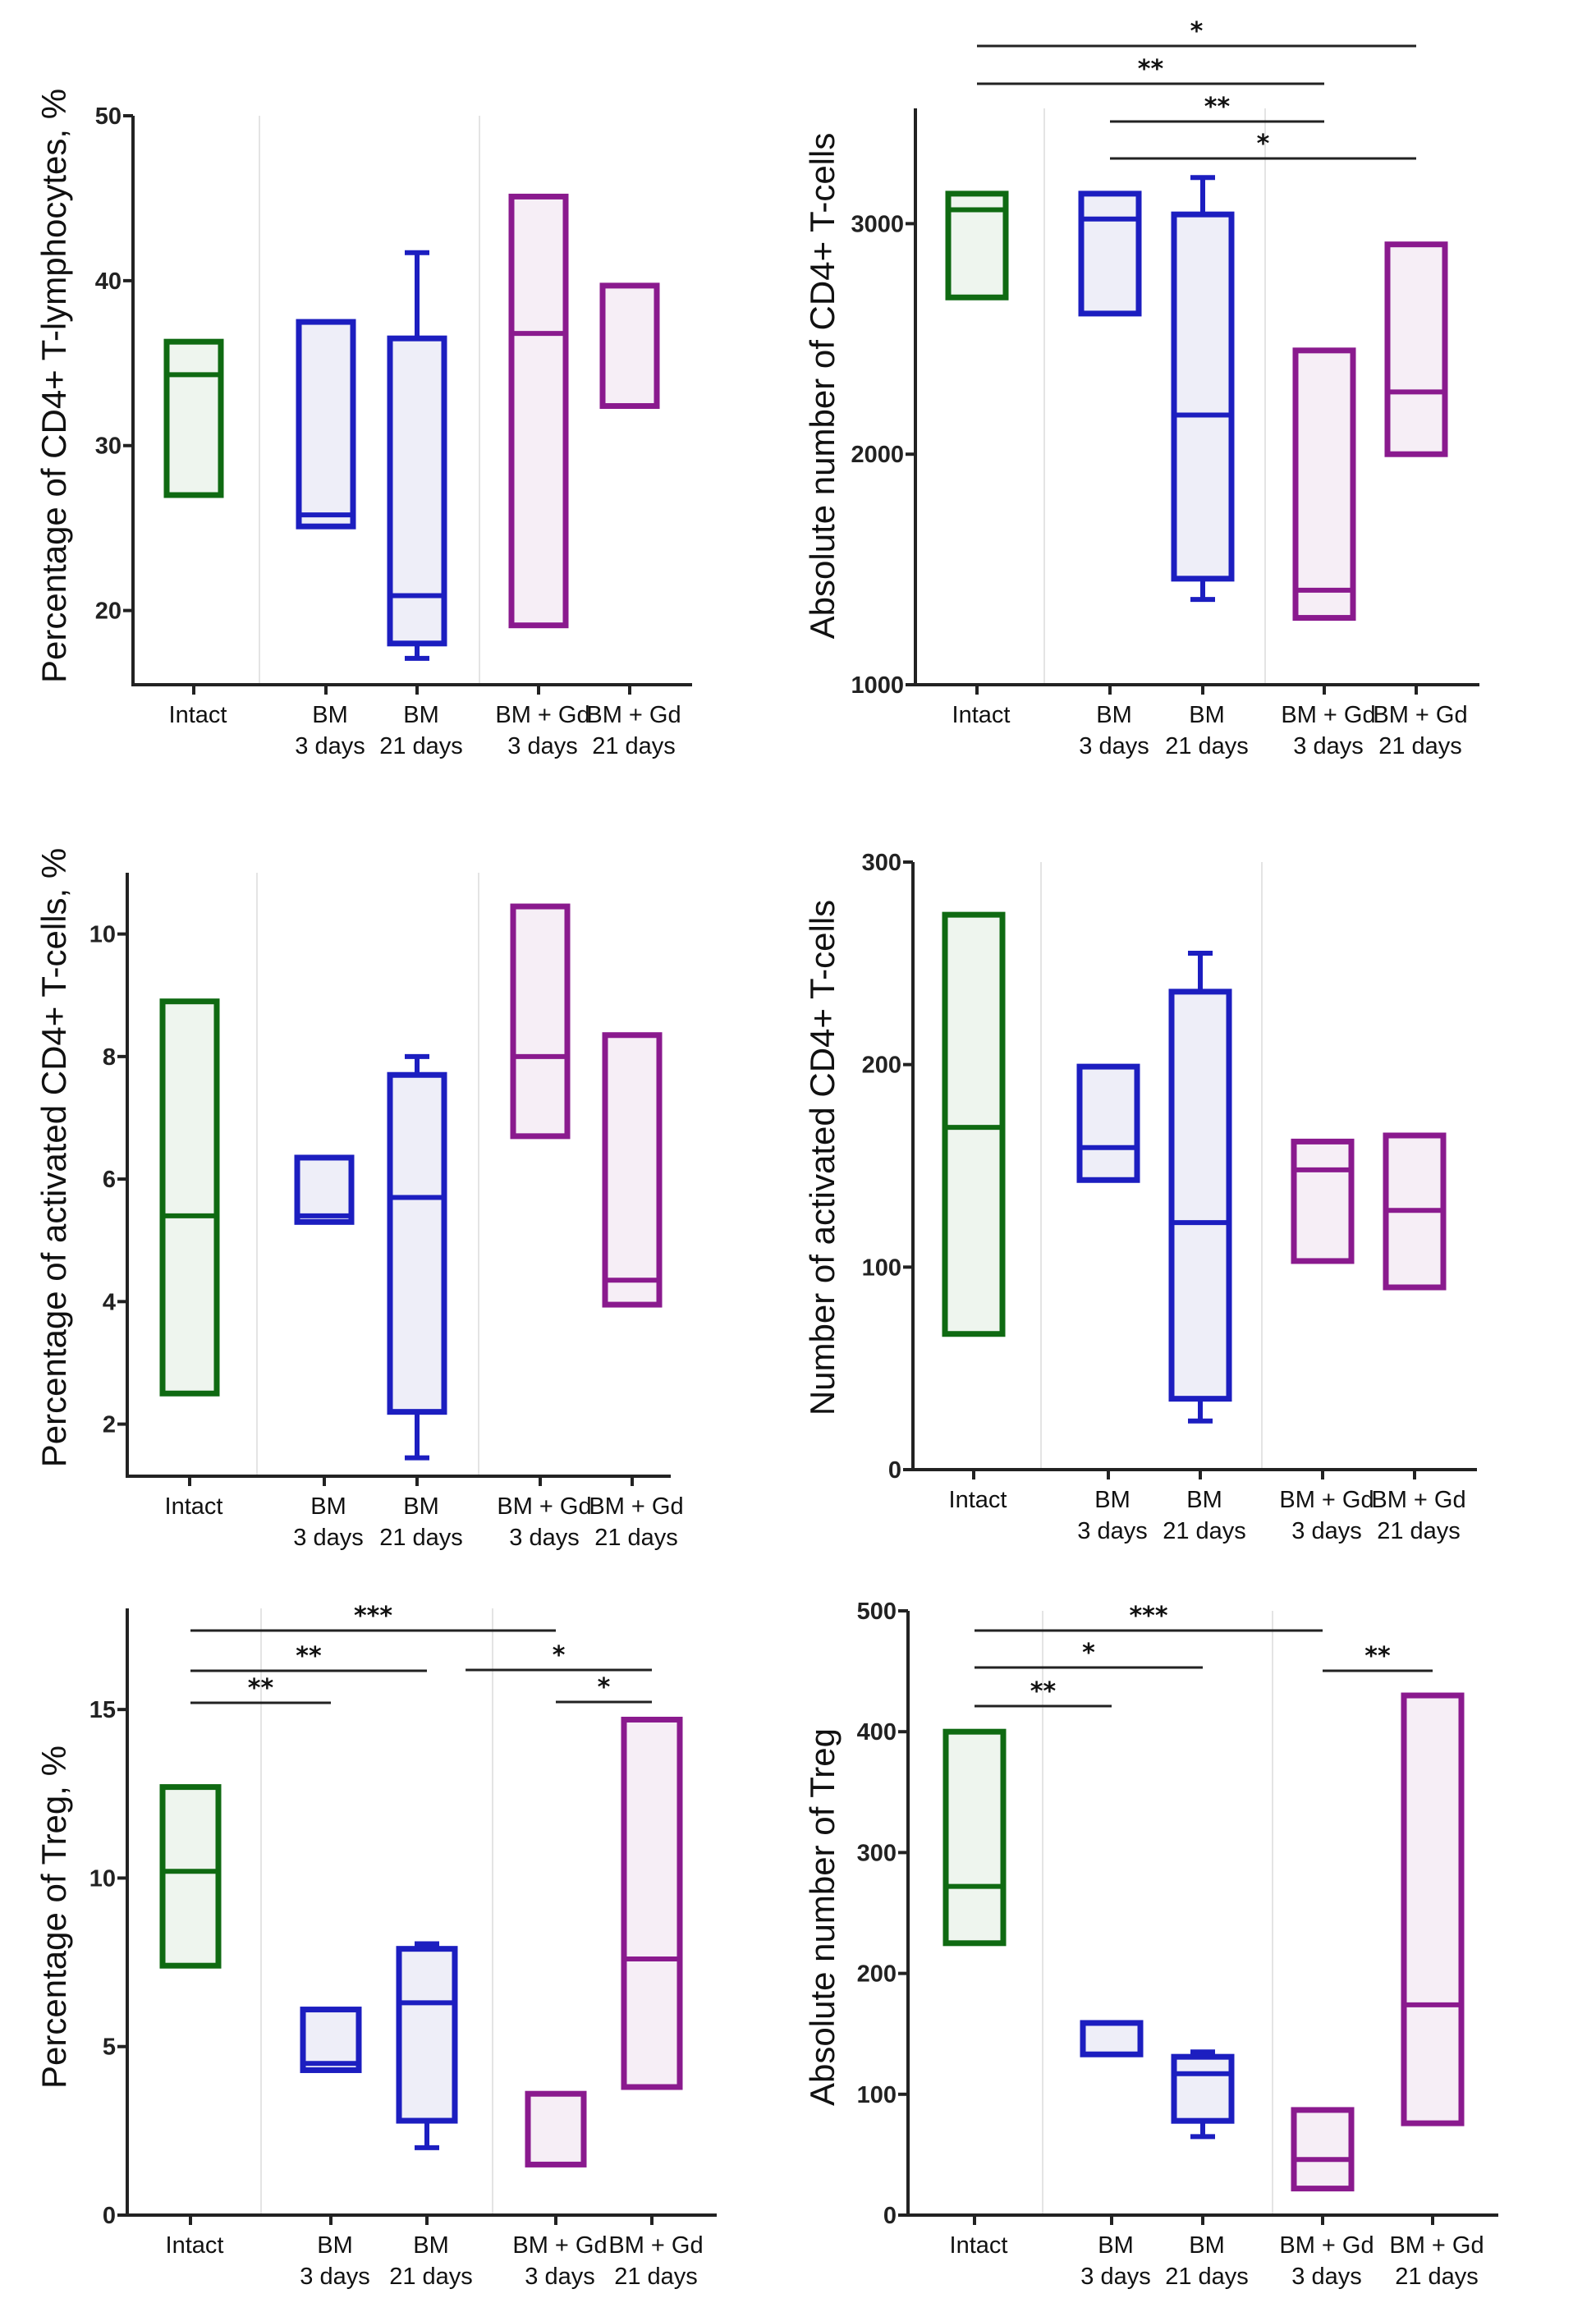  I want to click on y-tick-label: 20, so click(108, 612).